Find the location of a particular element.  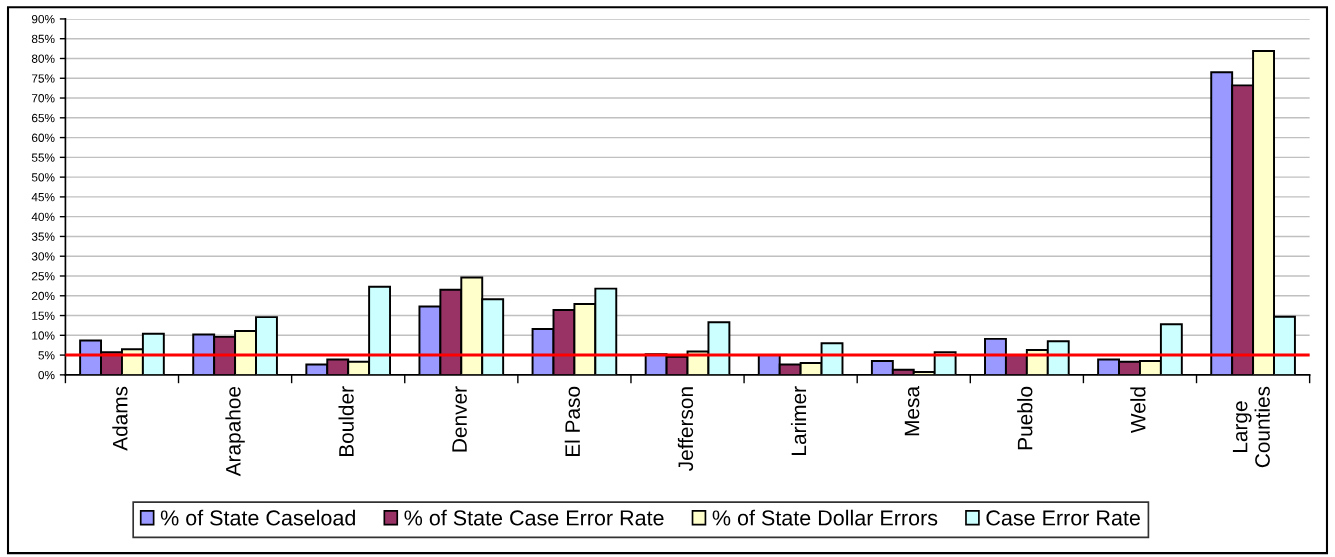

x-tick-label: Arapahoe is located at coordinates (235, 431).